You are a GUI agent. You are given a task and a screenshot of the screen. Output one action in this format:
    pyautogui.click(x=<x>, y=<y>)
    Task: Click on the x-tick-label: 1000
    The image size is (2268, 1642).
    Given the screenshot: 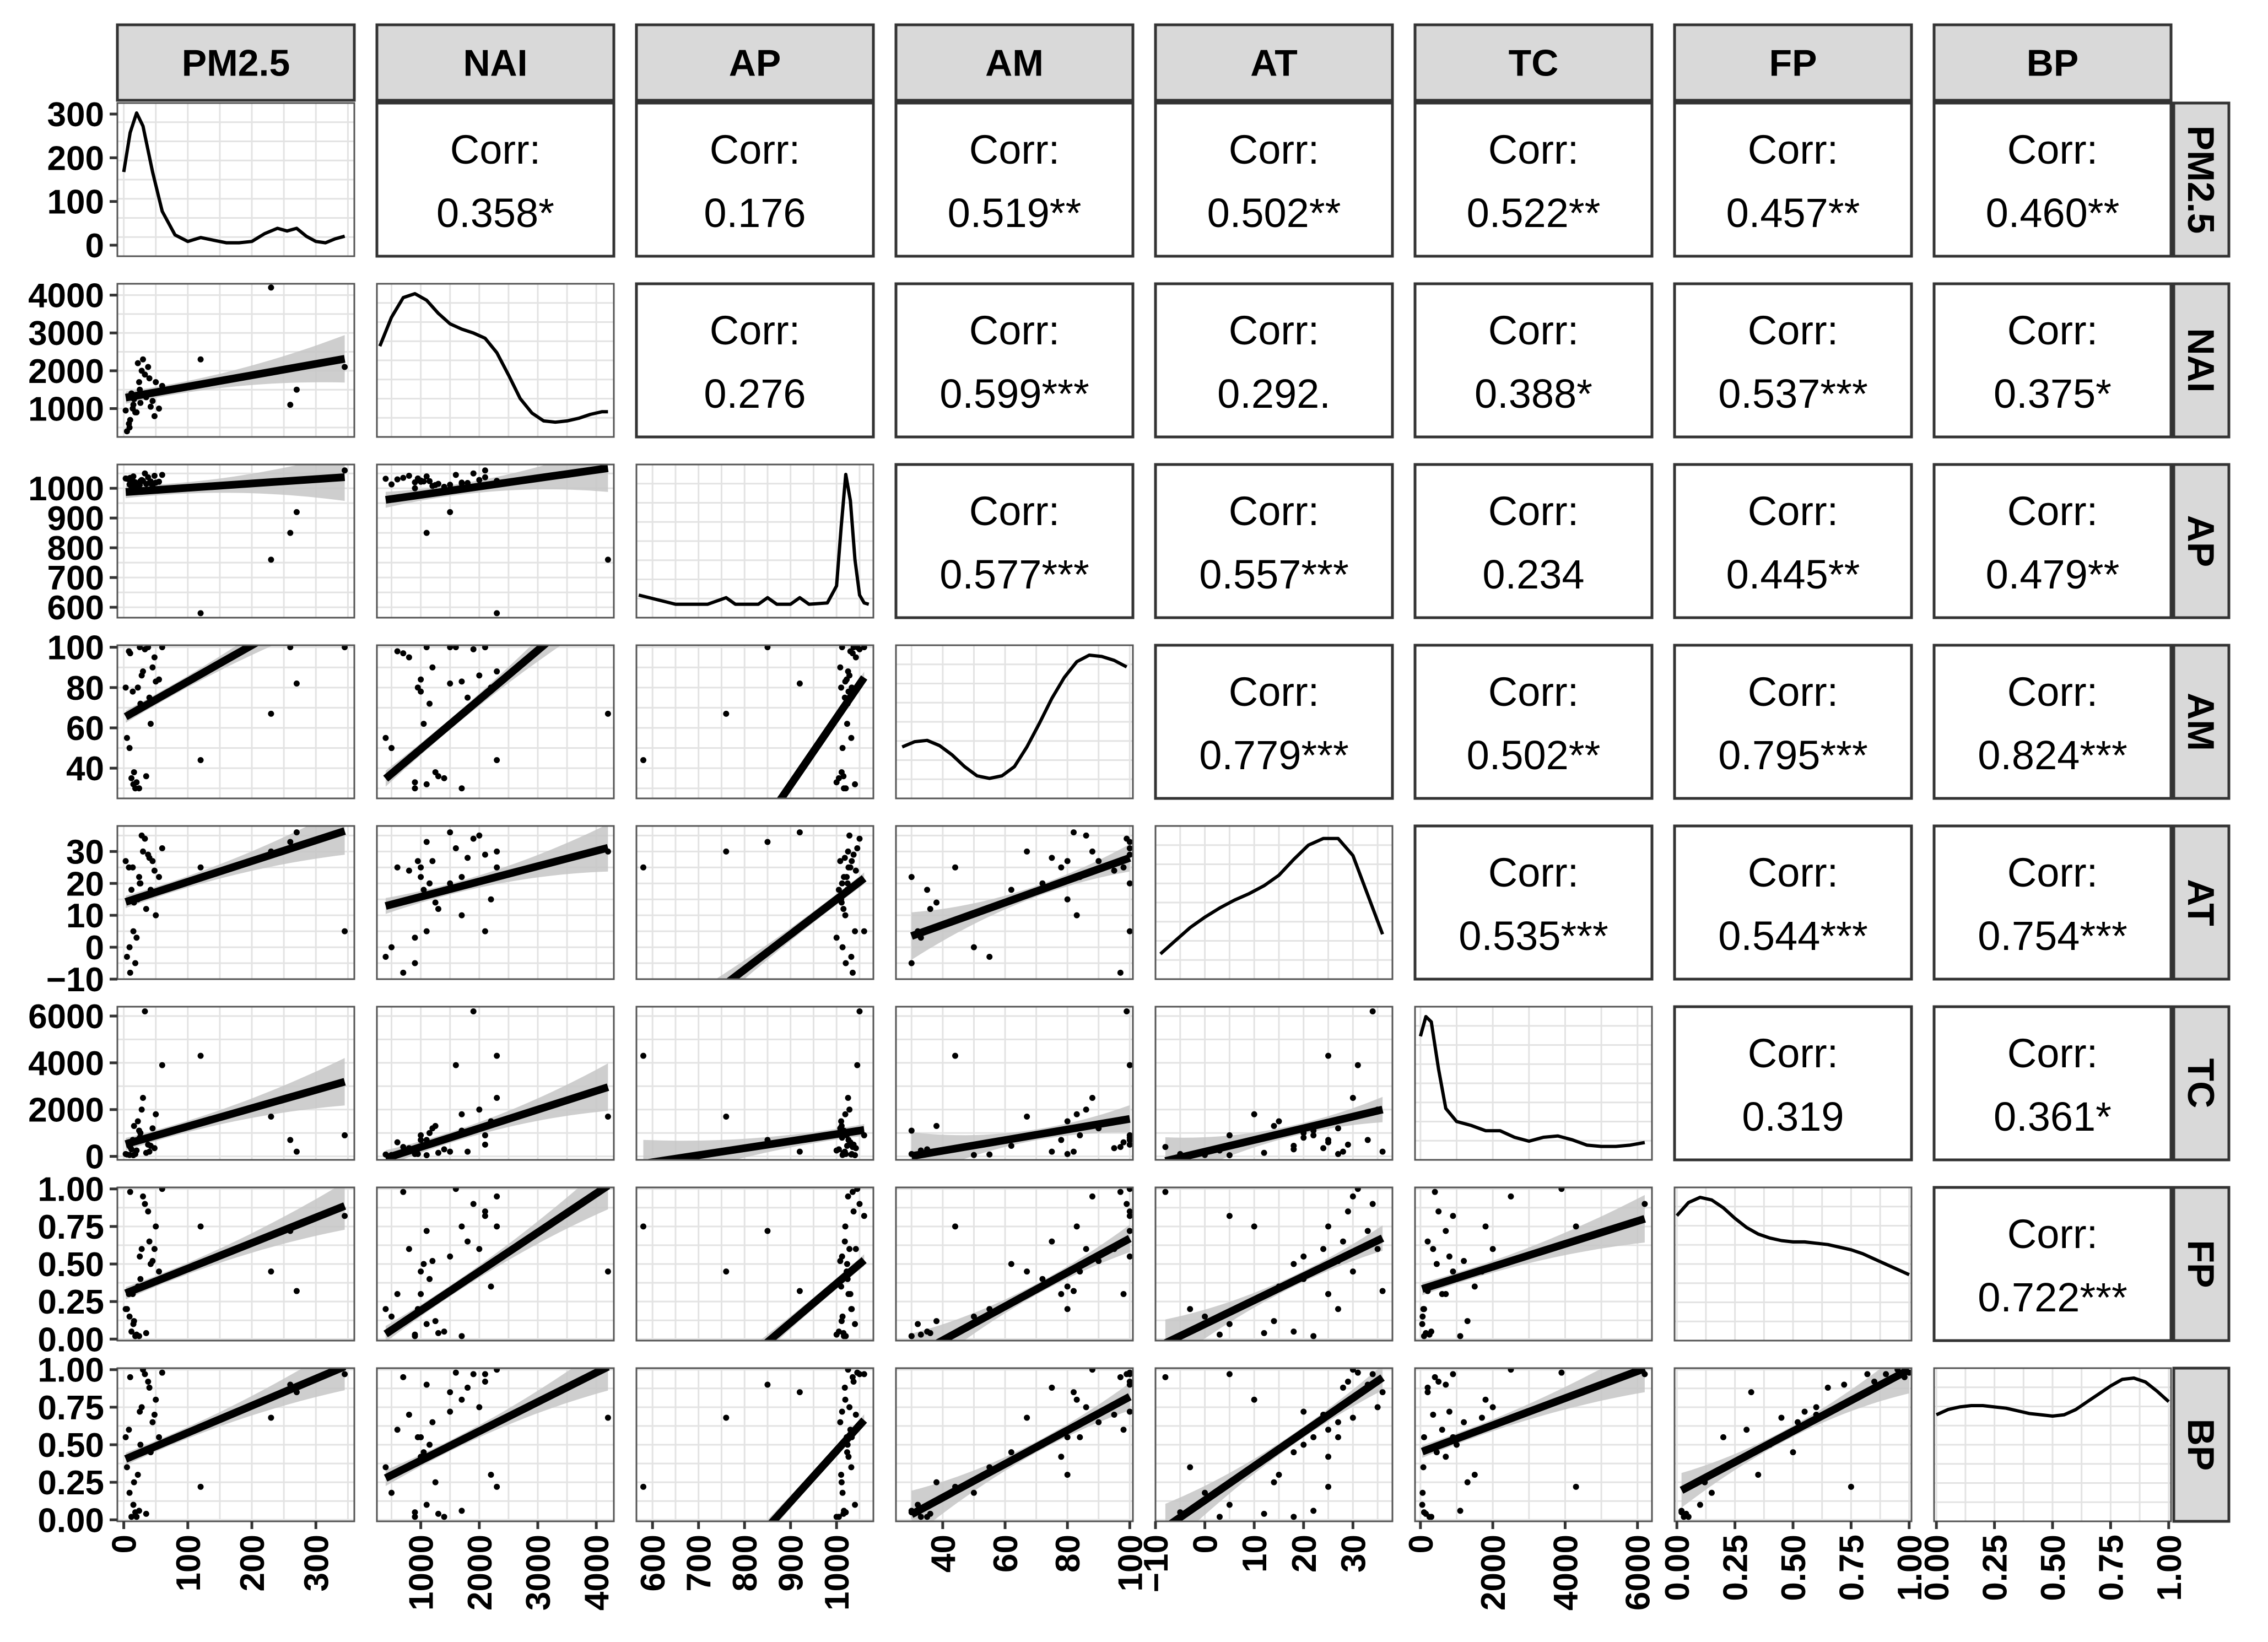 What is the action you would take?
    pyautogui.click(x=422, y=1573)
    